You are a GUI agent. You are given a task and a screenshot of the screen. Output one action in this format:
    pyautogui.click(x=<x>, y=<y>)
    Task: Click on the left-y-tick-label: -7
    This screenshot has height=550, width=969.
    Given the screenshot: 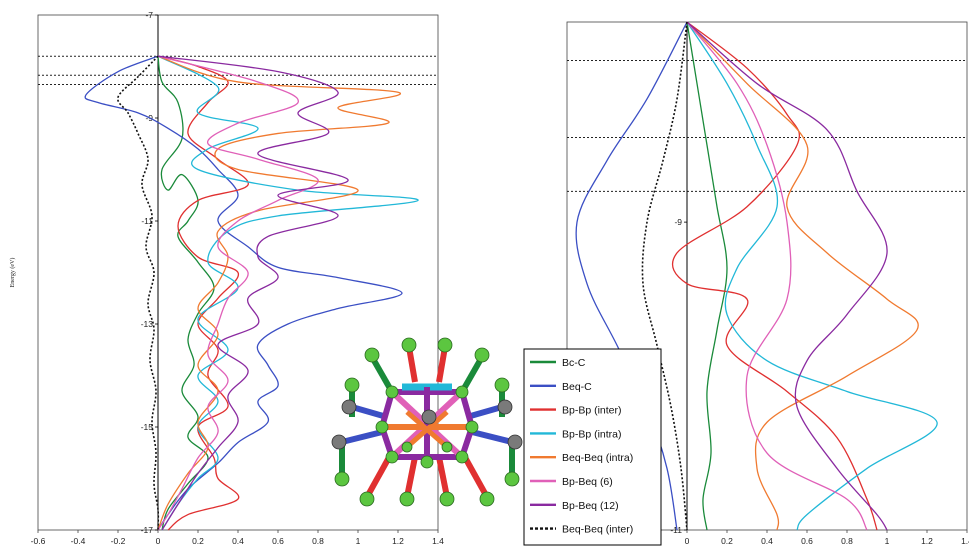 What is the action you would take?
    pyautogui.click(x=149, y=15)
    